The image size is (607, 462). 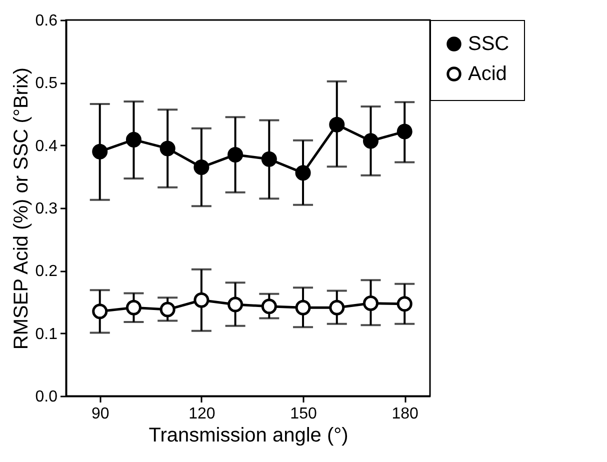 I want to click on x-tick-label: 150, so click(x=303, y=414).